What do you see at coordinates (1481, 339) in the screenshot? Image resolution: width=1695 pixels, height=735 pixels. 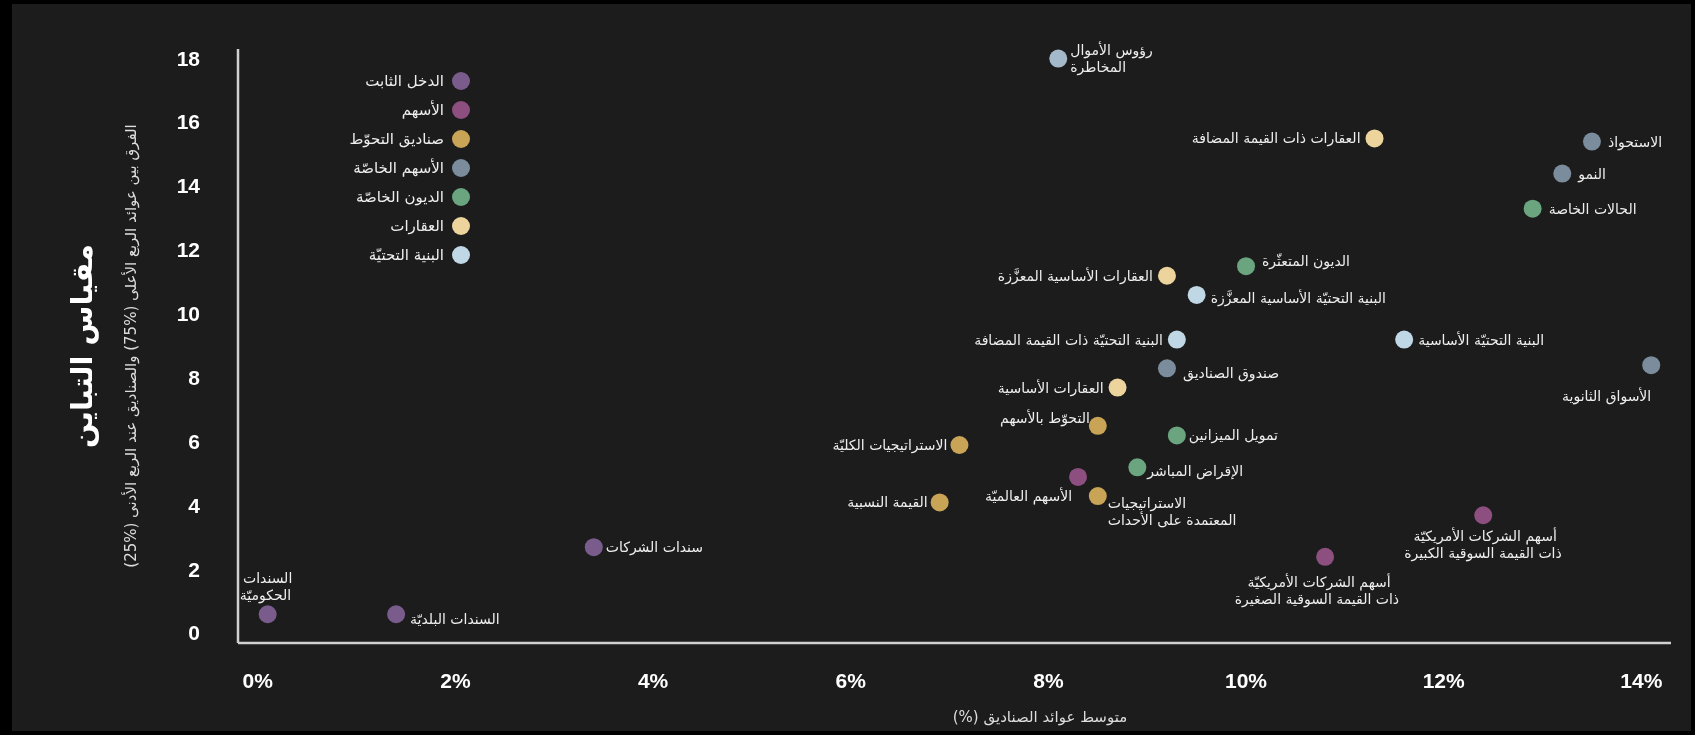 I see `annotation: البنية التحتيّة الأساسية` at bounding box center [1481, 339].